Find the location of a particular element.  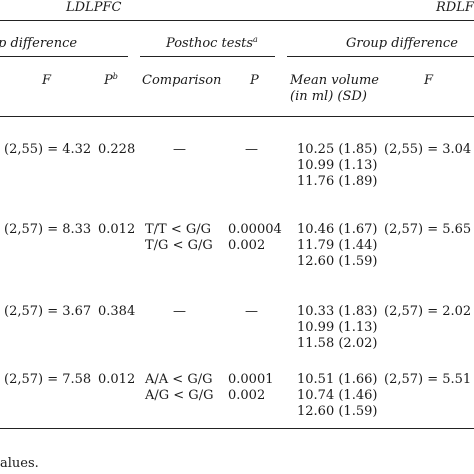

col-comparison-header: Comparison is located at coordinates (182, 80).